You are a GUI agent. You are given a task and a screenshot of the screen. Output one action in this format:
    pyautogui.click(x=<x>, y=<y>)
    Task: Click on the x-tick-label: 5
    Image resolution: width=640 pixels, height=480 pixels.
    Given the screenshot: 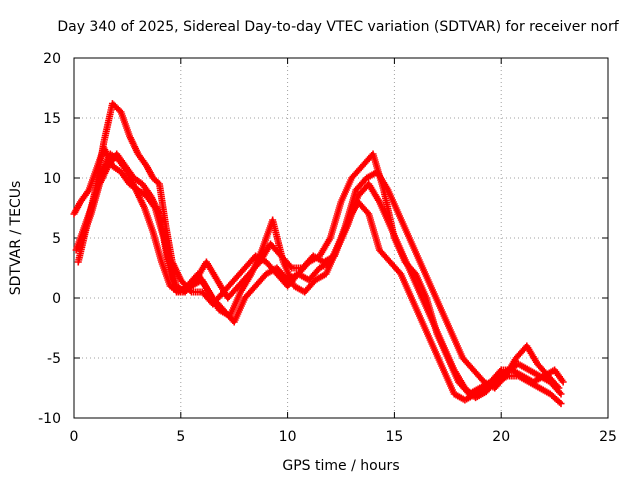 What is the action you would take?
    pyautogui.click(x=180, y=437)
    